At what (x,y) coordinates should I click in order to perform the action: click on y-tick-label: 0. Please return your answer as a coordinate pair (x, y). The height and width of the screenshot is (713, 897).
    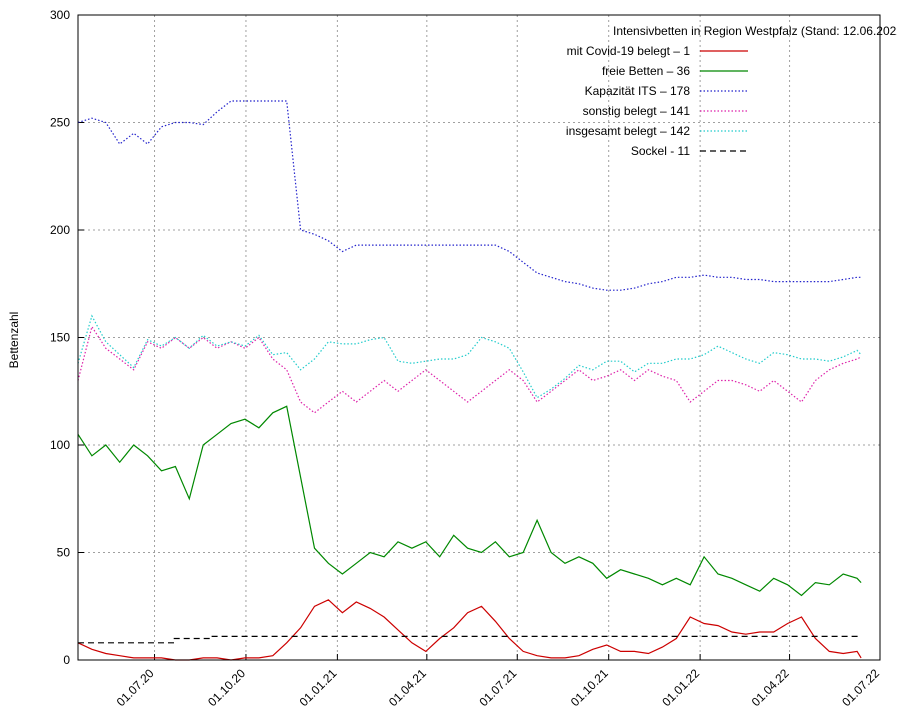
    Looking at the image, I should click on (66, 660).